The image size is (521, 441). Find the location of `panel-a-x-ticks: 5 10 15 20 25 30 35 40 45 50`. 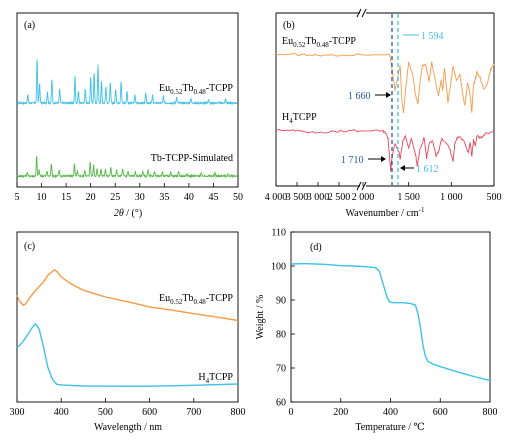

panel-a-x-ticks: 5 10 15 20 25 30 35 40 45 50 is located at coordinates (129, 193).